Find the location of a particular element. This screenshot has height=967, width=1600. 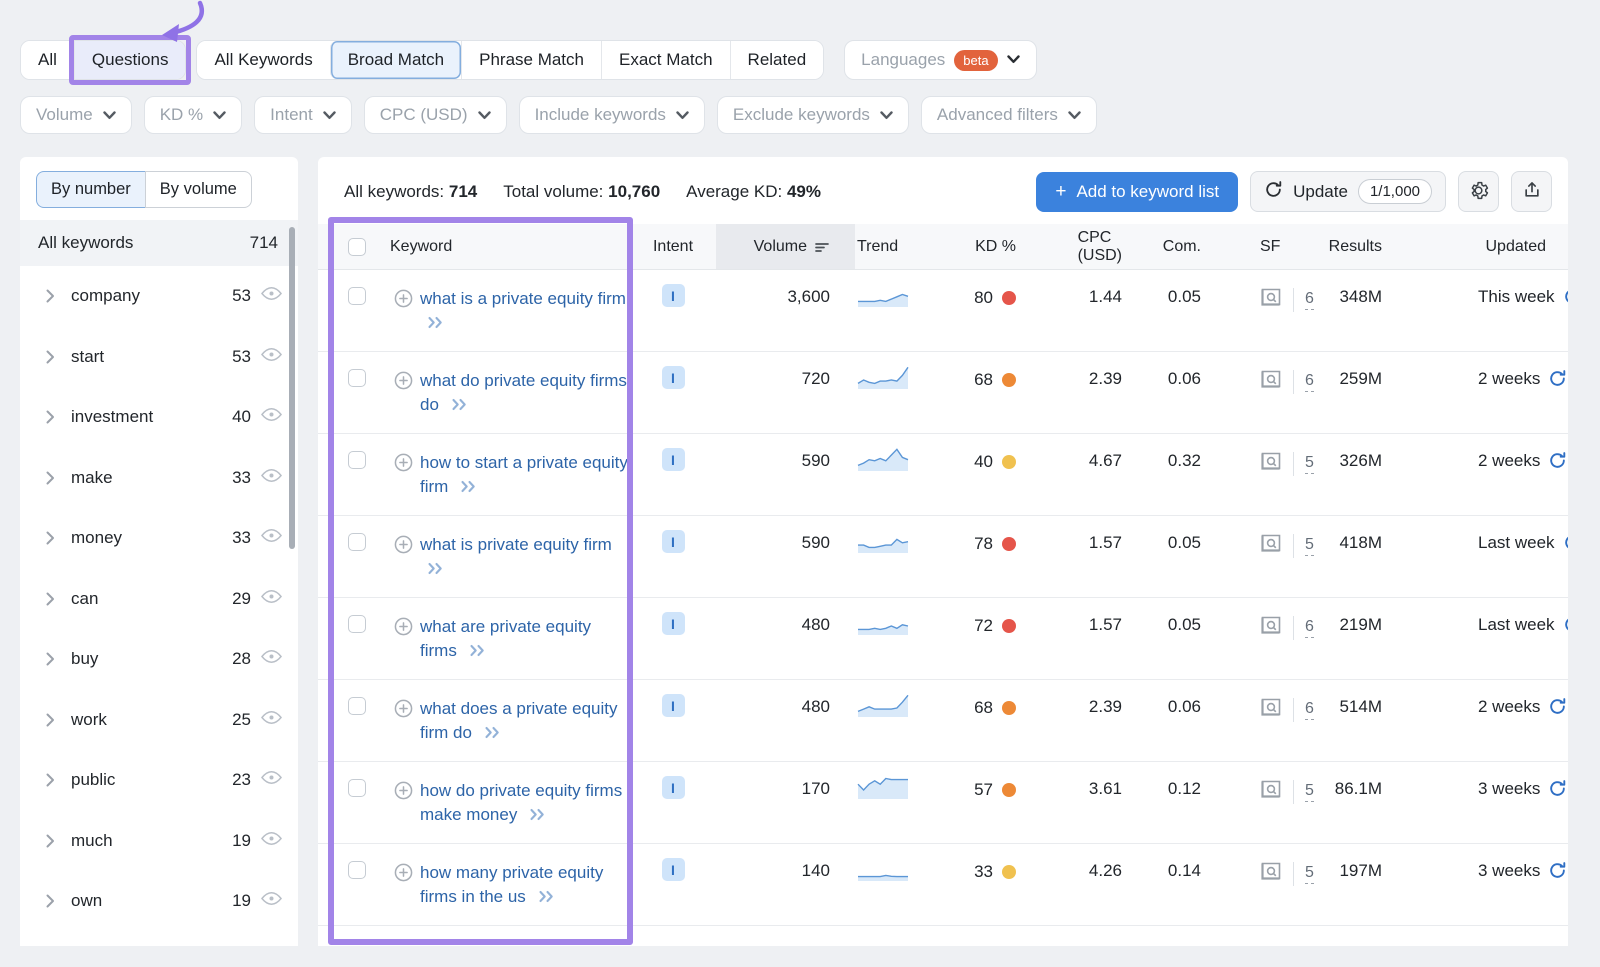

filter-dropdown-volume: Volume is located at coordinates (76, 115).